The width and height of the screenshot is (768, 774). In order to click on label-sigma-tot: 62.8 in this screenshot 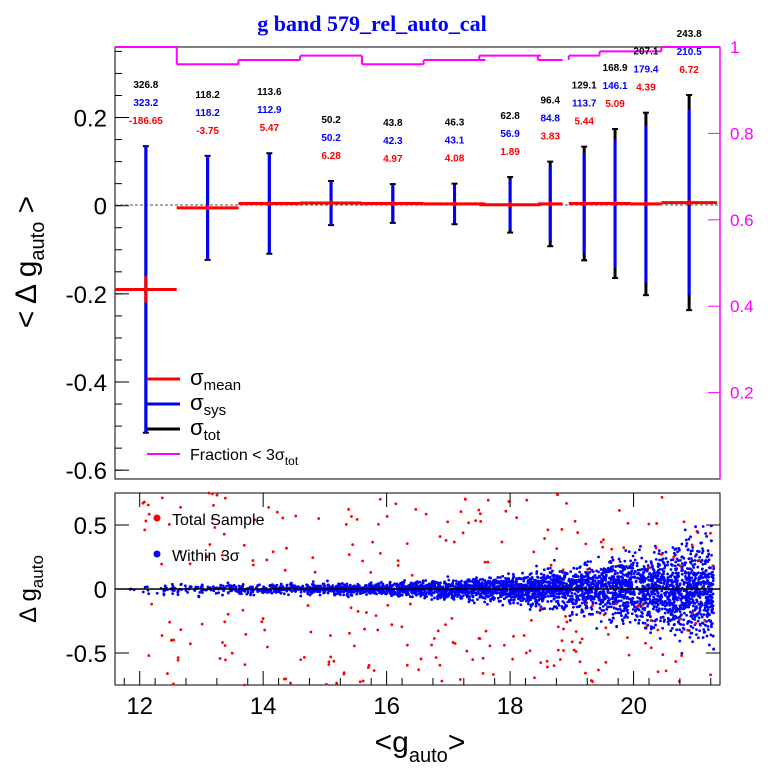, I will do `click(510, 116)`.